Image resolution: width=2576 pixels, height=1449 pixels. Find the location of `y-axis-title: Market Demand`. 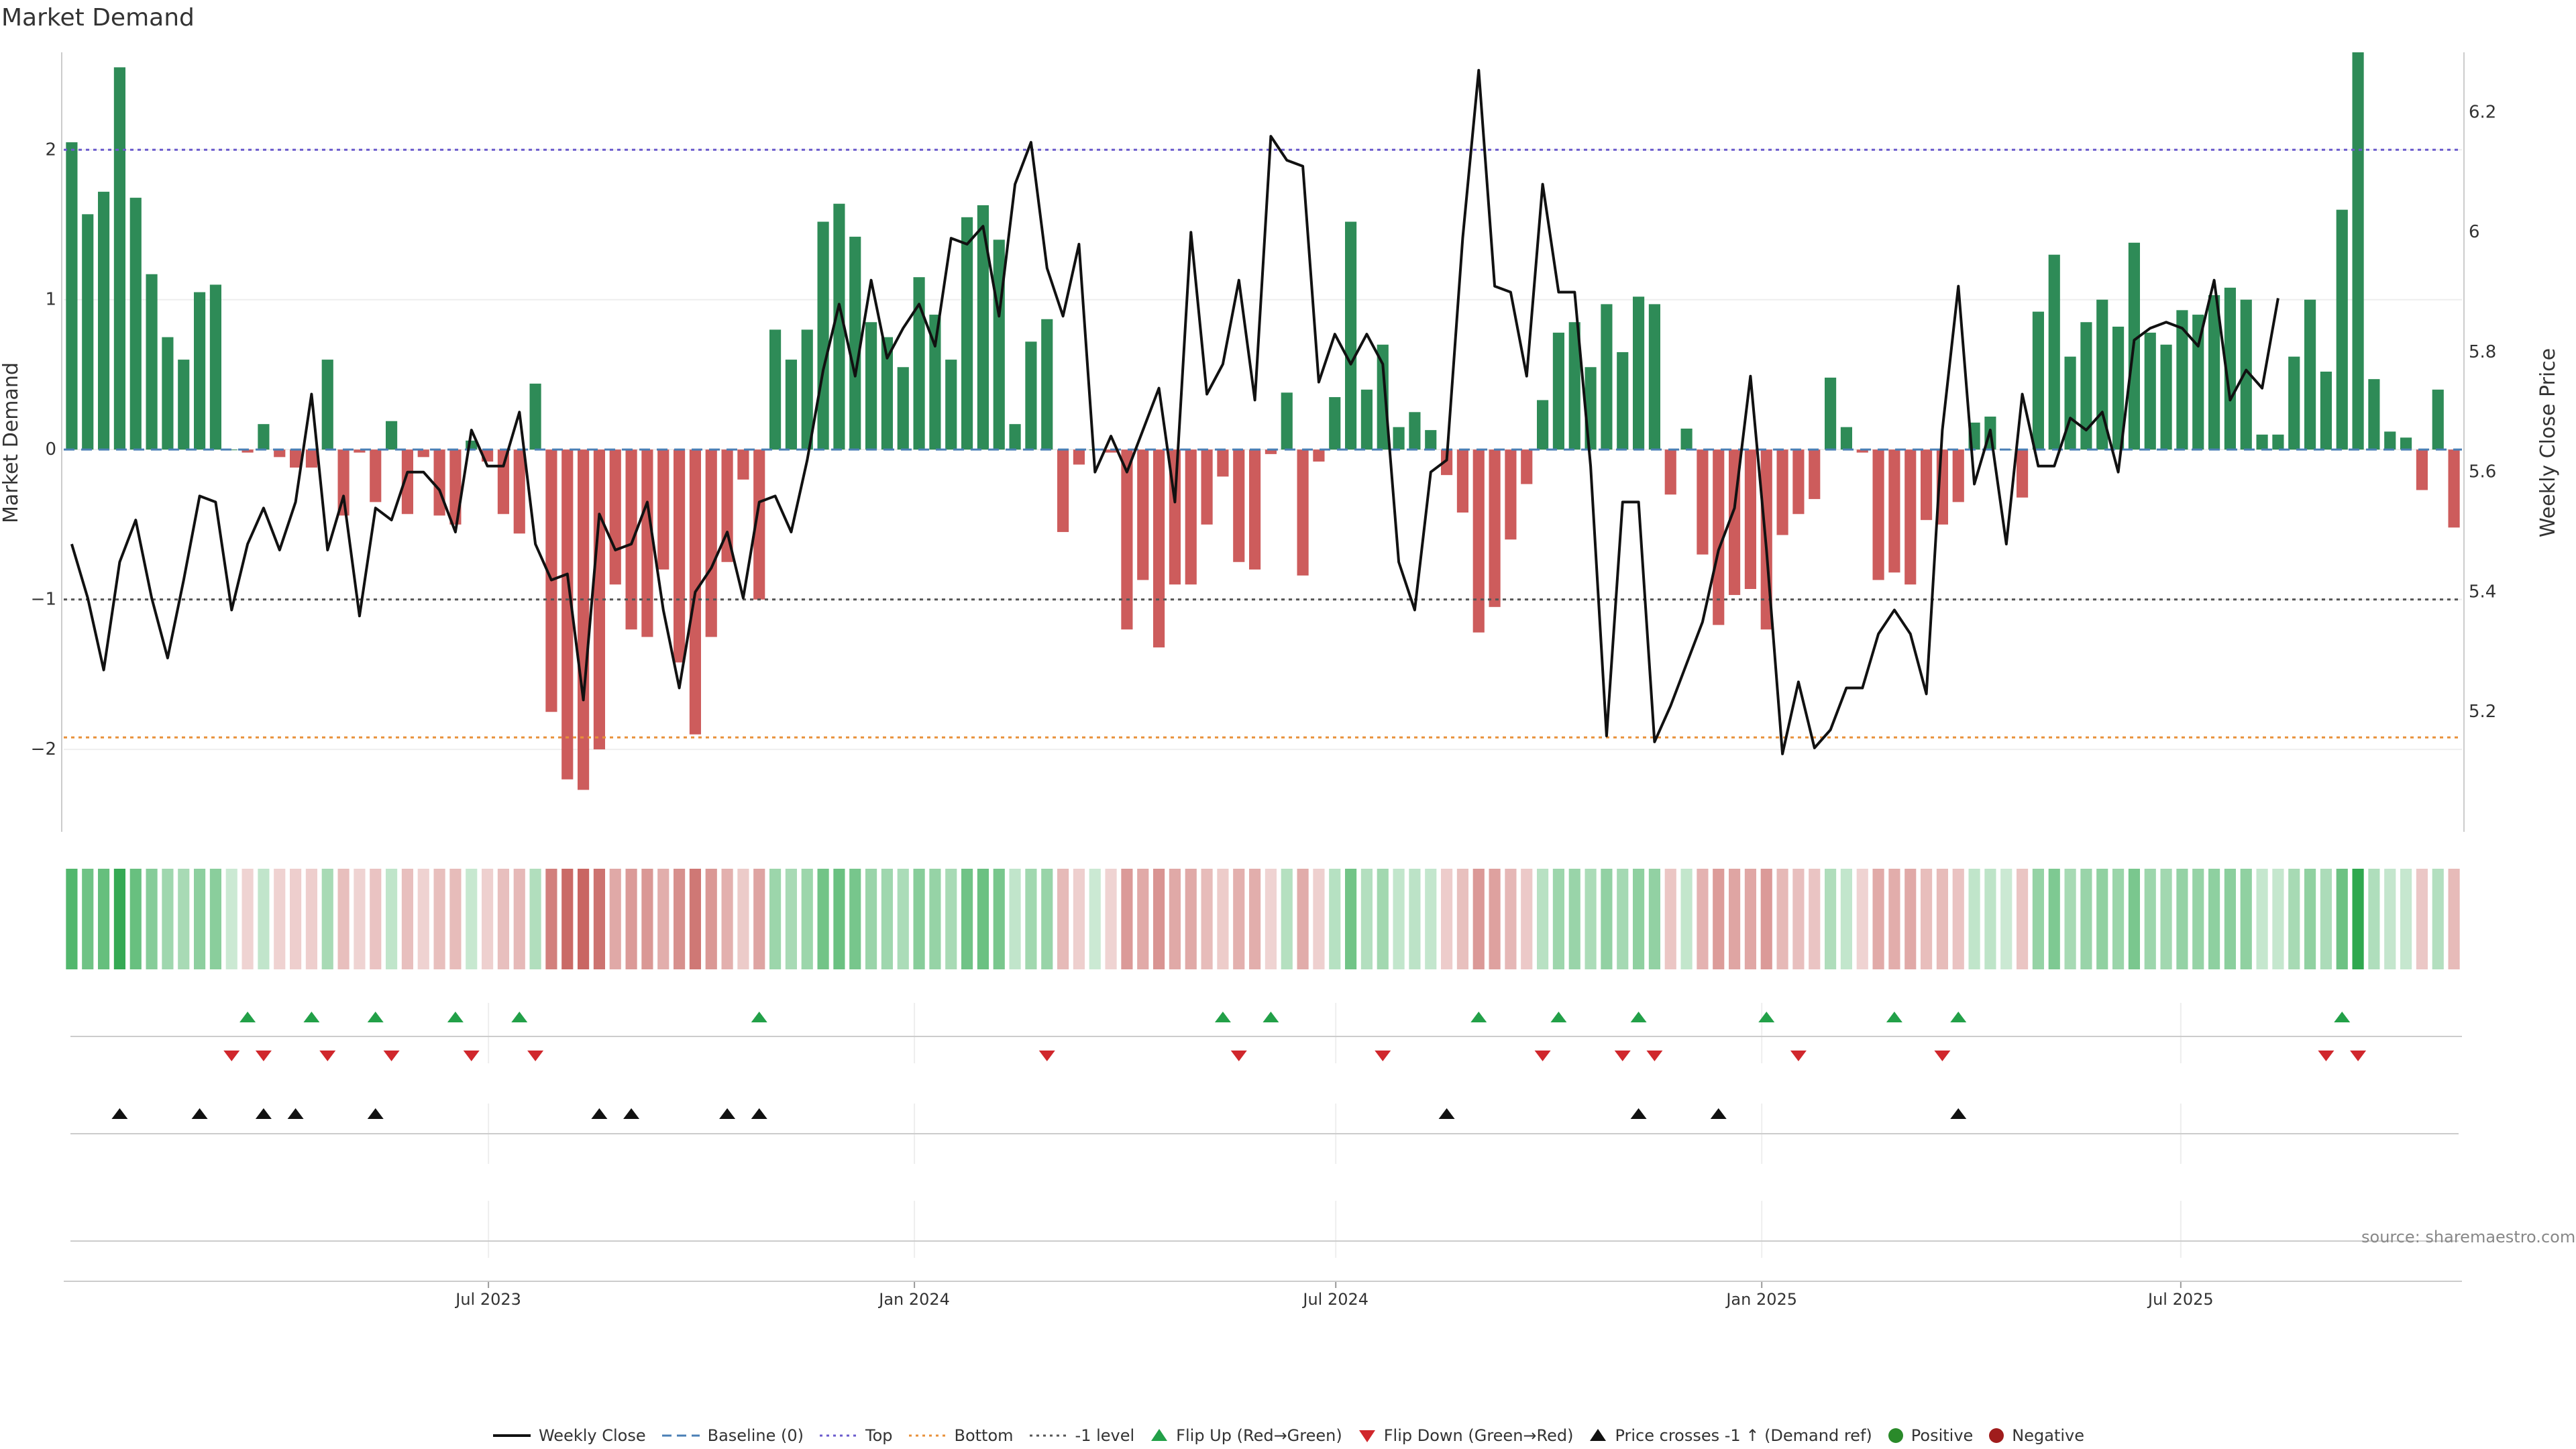

y-axis-title: Market Demand is located at coordinates (11, 442).